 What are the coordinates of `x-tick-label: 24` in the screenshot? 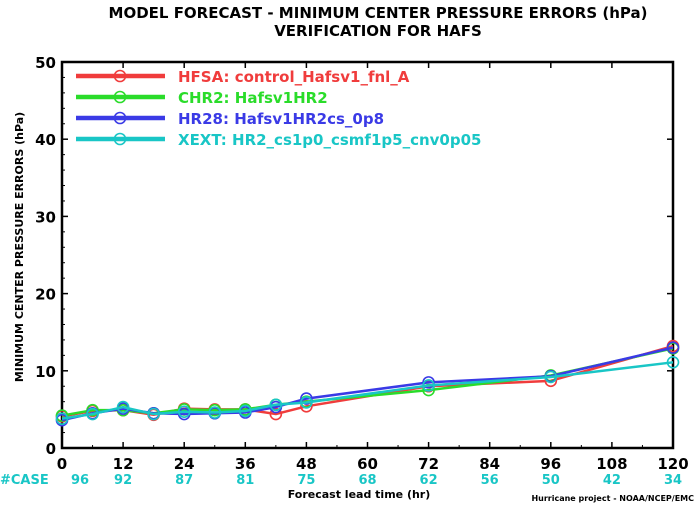 It's located at (184, 464).